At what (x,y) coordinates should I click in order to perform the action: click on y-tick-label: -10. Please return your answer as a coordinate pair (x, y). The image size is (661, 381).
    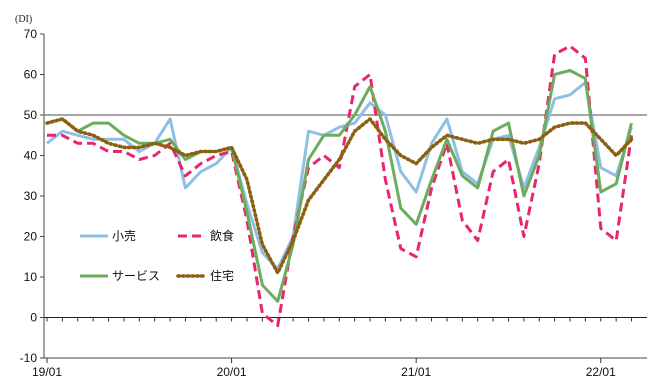
    Looking at the image, I should click on (29, 358).